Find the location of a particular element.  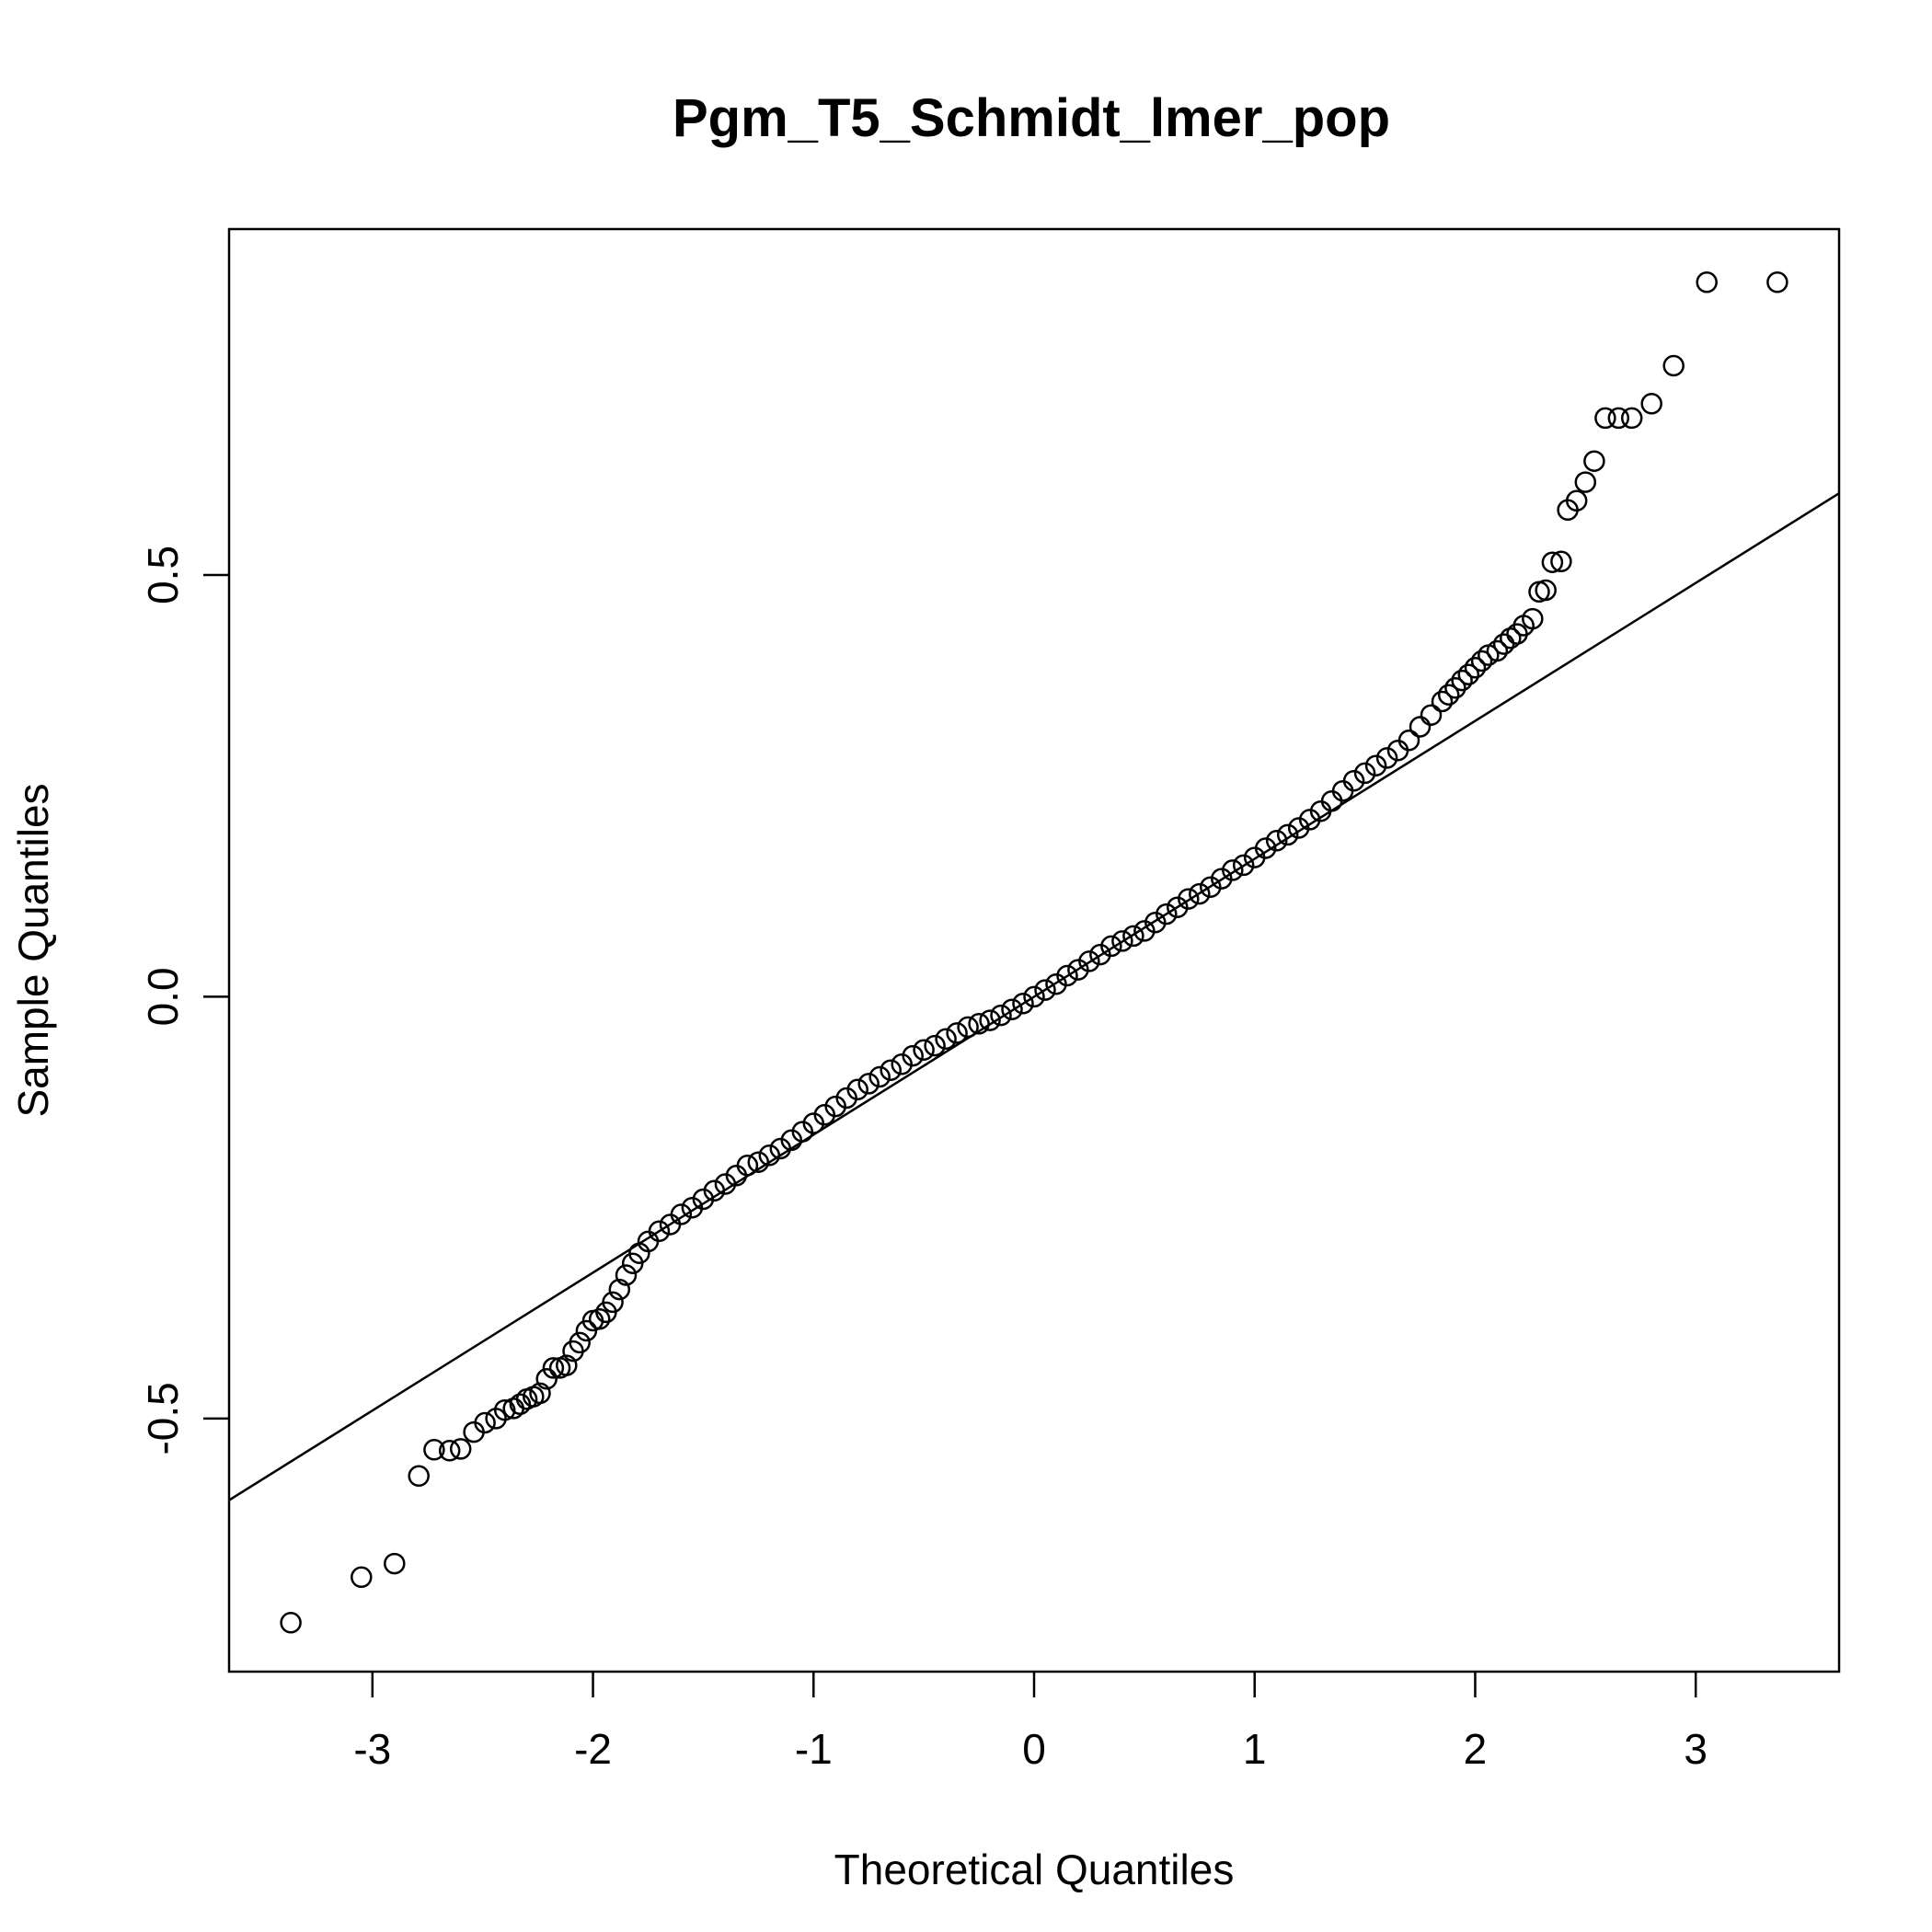

x-tick-label: -1 is located at coordinates (814, 1749).